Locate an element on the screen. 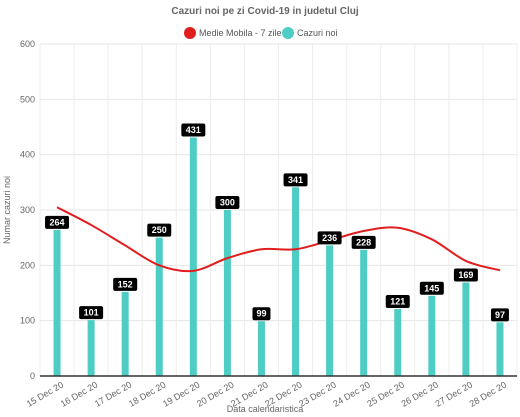 This screenshot has height=417, width=520. y-tick-label: 200 is located at coordinates (27, 265).